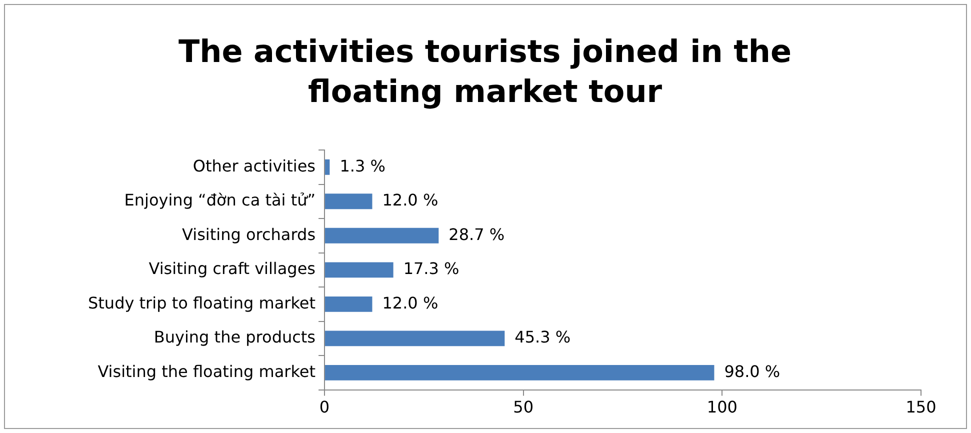 The width and height of the screenshot is (971, 433). I want to click on x-tick-label: 50, so click(523, 407).